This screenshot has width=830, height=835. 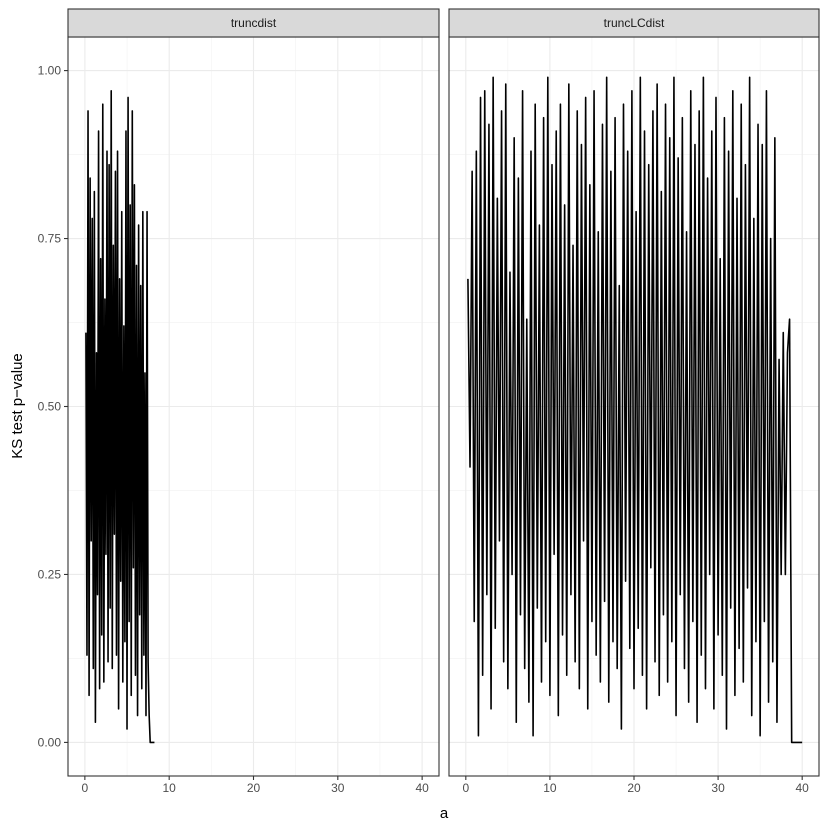 I want to click on x-axis-label: a, so click(x=444, y=813).